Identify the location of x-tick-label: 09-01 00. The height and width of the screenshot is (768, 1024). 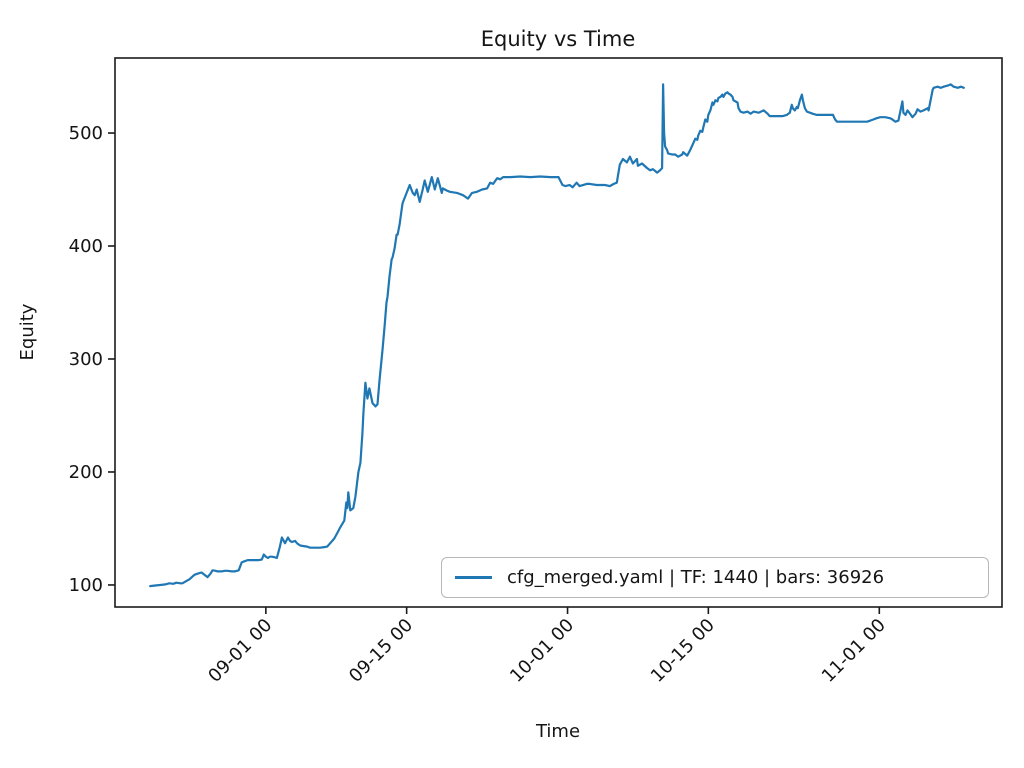
(240, 651).